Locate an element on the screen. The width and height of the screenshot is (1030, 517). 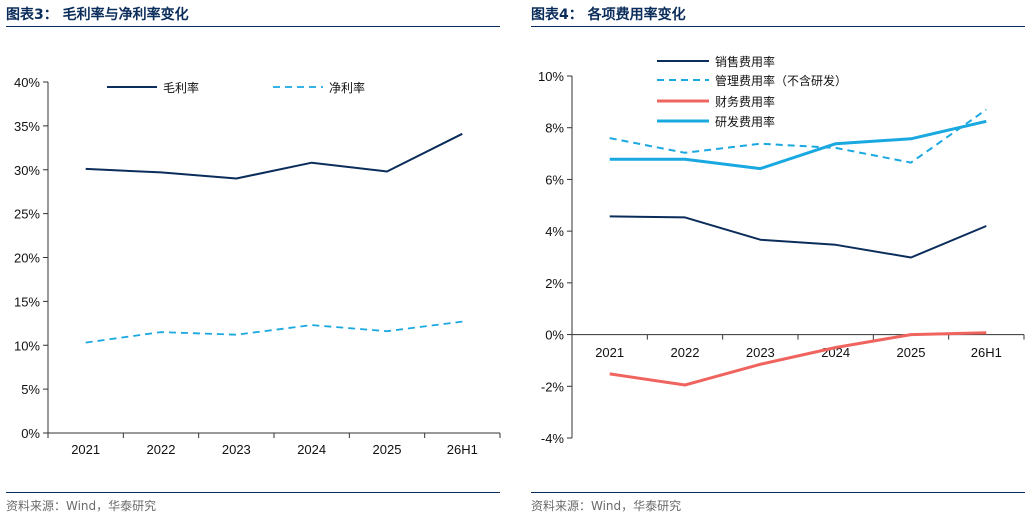
right-source-note: 资料来源：Wind，华泰研究 is located at coordinates (606, 506).